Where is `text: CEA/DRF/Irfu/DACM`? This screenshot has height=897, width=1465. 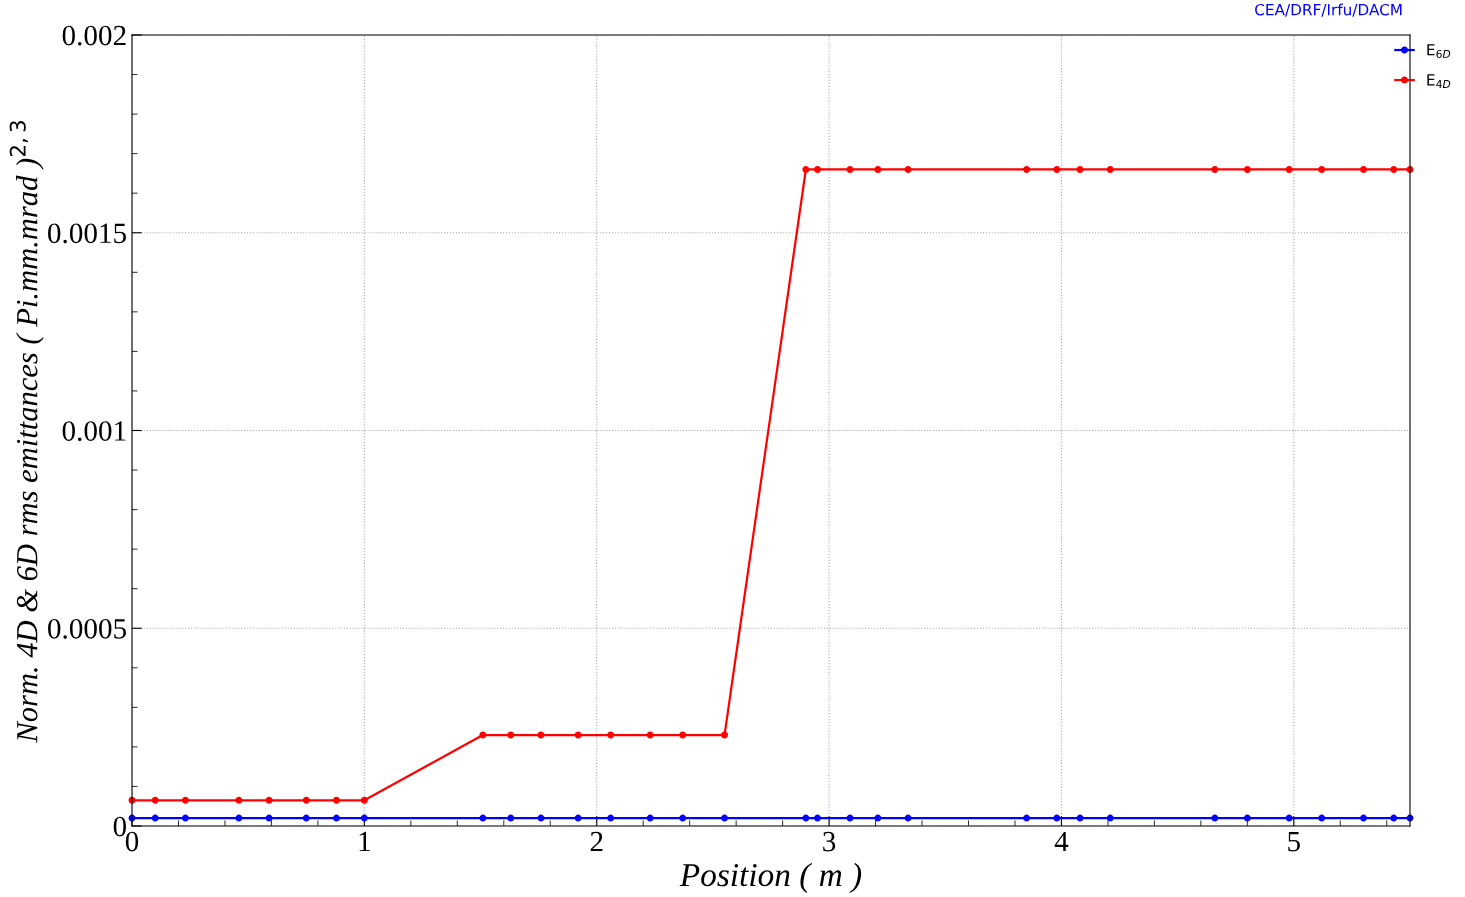
text: CEA/DRF/Irfu/DACM is located at coordinates (1328, 10).